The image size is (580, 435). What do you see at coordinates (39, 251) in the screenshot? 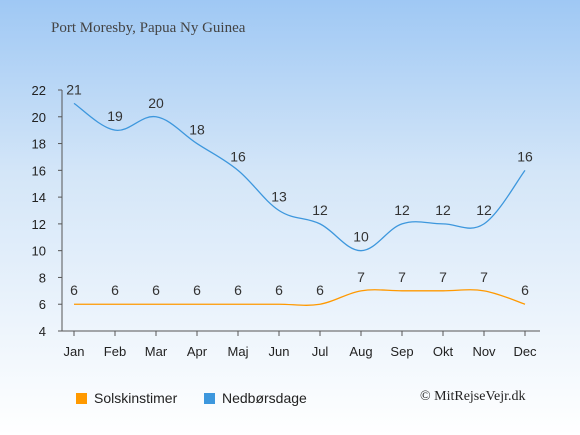
I see `y-tick-label: 10` at bounding box center [39, 251].